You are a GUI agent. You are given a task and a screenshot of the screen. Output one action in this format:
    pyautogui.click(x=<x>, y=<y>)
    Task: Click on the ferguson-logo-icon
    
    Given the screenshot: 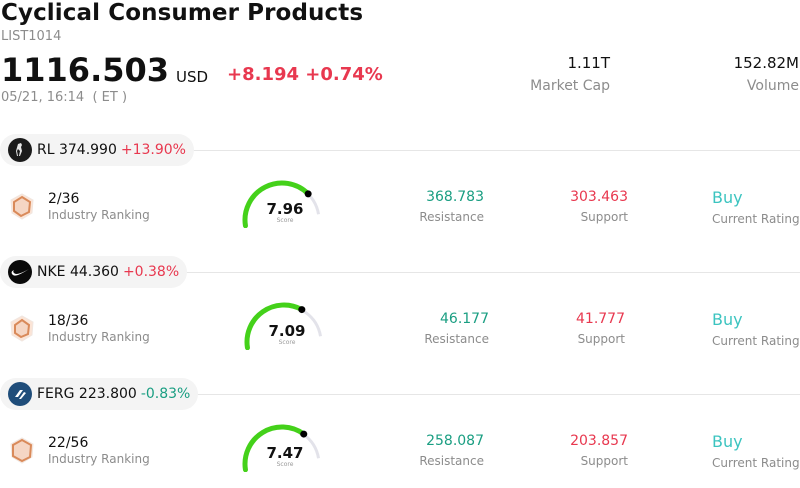 What is the action you would take?
    pyautogui.click(x=20, y=394)
    